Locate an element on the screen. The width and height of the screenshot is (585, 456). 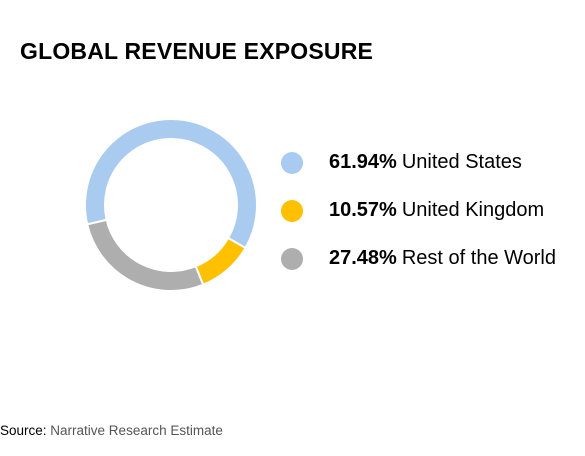
donut-slice-rest-of-the-world is located at coordinates (145, 255).